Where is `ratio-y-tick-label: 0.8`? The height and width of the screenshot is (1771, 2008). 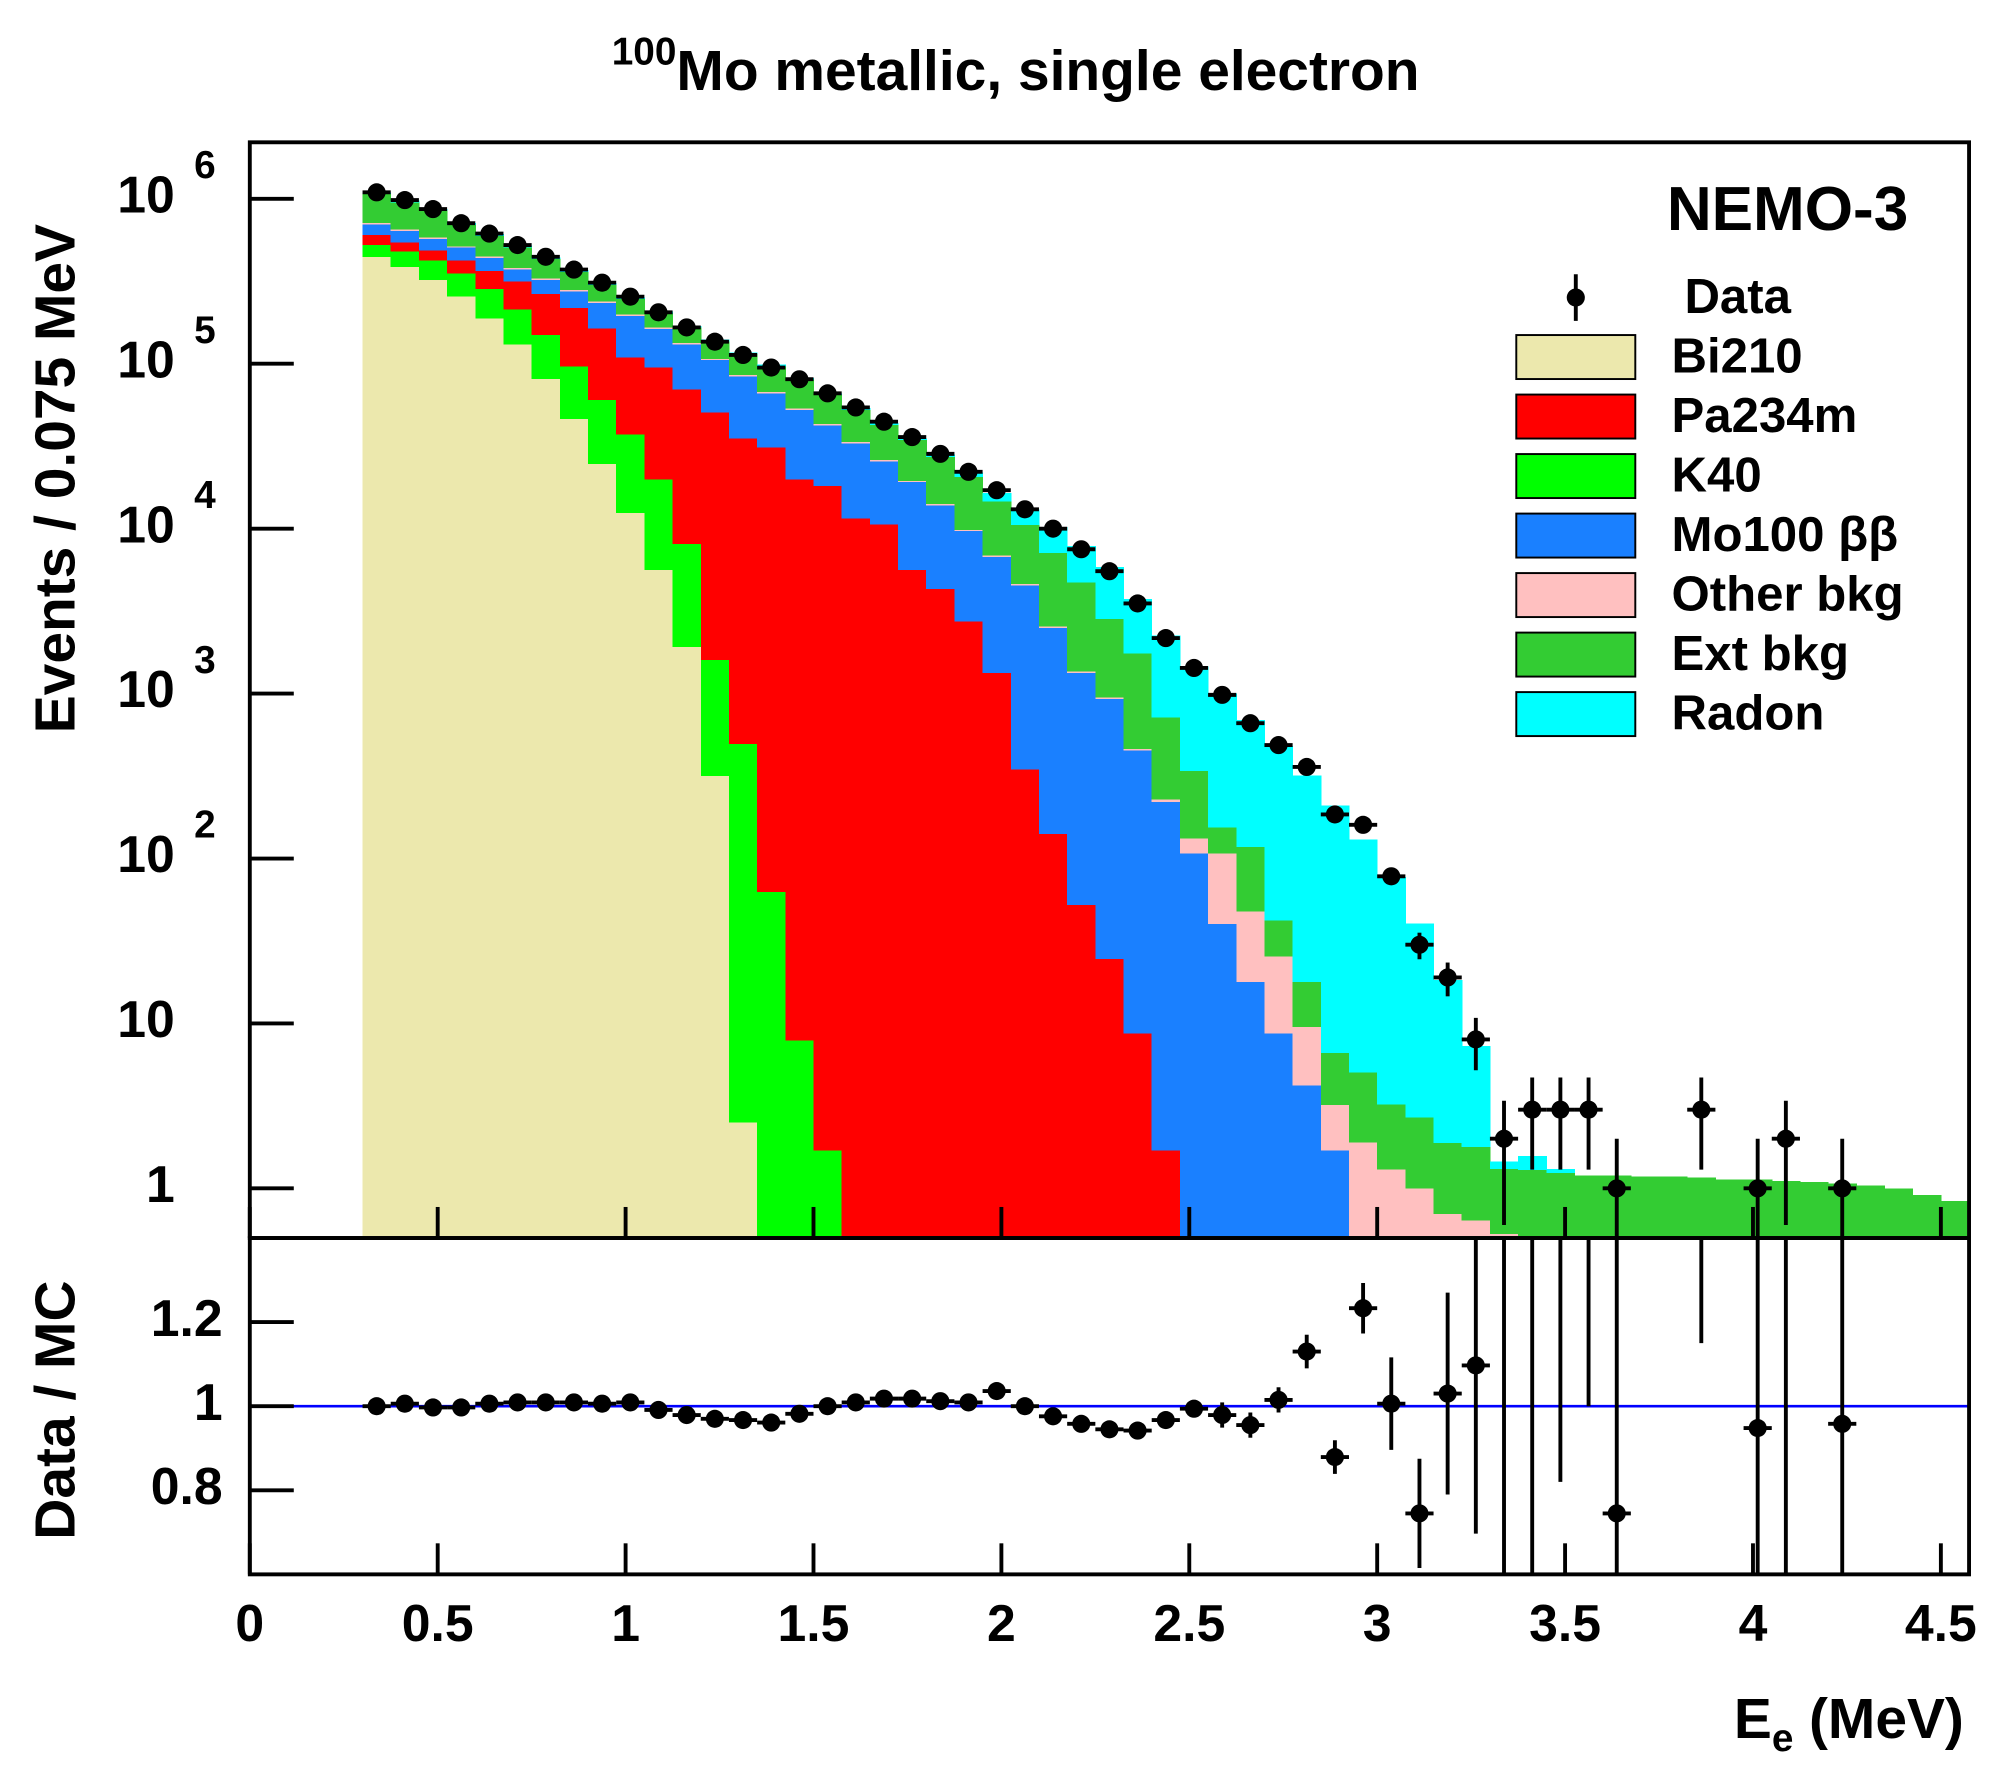 ratio-y-tick-label: 0.8 is located at coordinates (187, 1486).